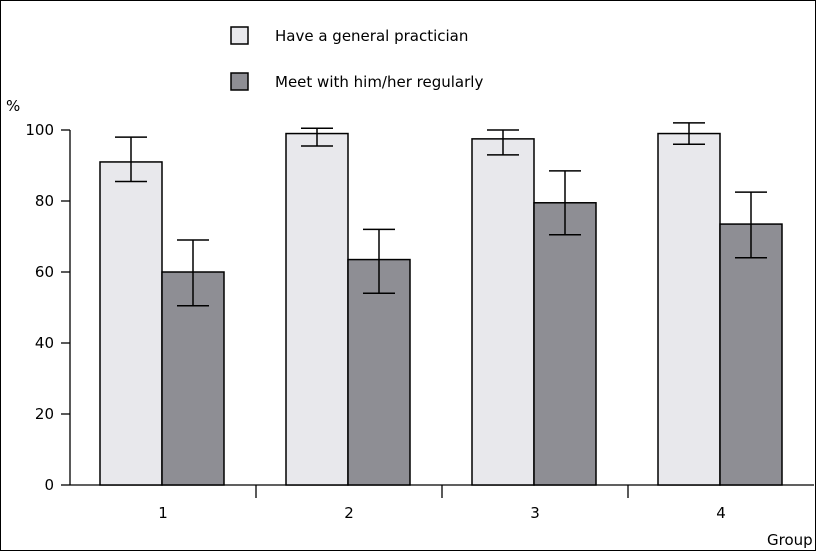 This screenshot has width=816, height=551. What do you see at coordinates (193, 378) in the screenshot?
I see `bar-series2-group1` at bounding box center [193, 378].